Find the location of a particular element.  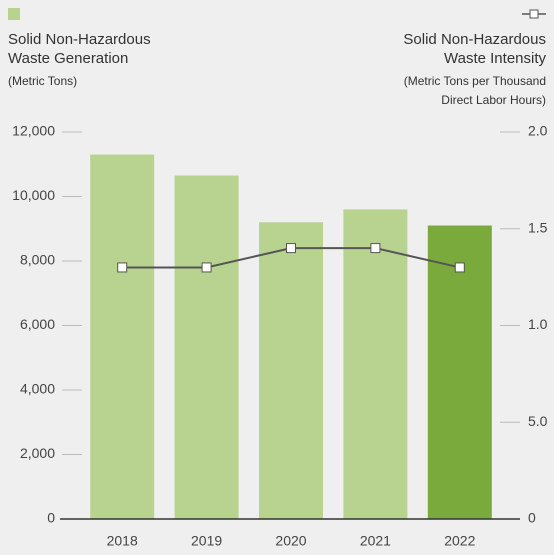

y-tick-label: 2,000 is located at coordinates (37, 453).